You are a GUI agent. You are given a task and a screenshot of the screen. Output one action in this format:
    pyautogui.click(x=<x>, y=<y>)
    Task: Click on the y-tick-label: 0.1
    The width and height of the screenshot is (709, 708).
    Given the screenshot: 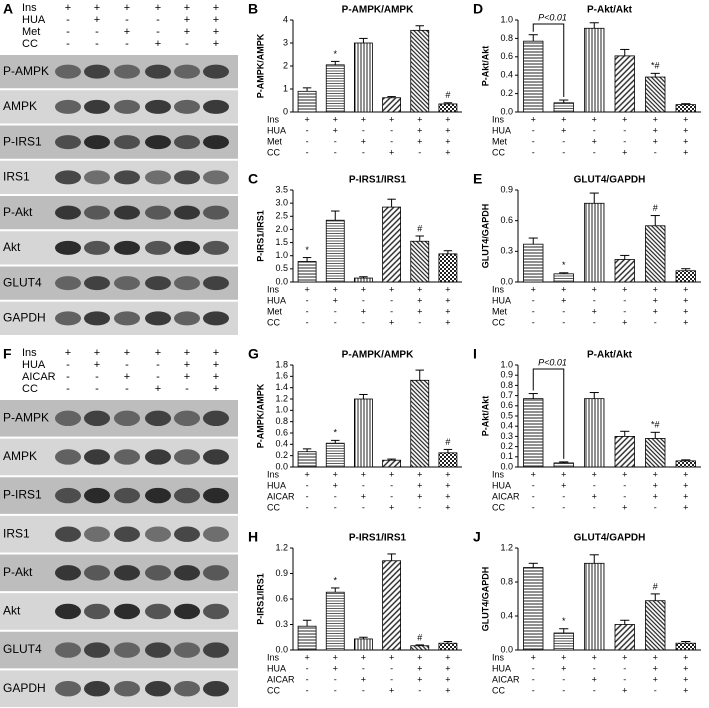 What is the action you would take?
    pyautogui.click(x=506, y=456)
    